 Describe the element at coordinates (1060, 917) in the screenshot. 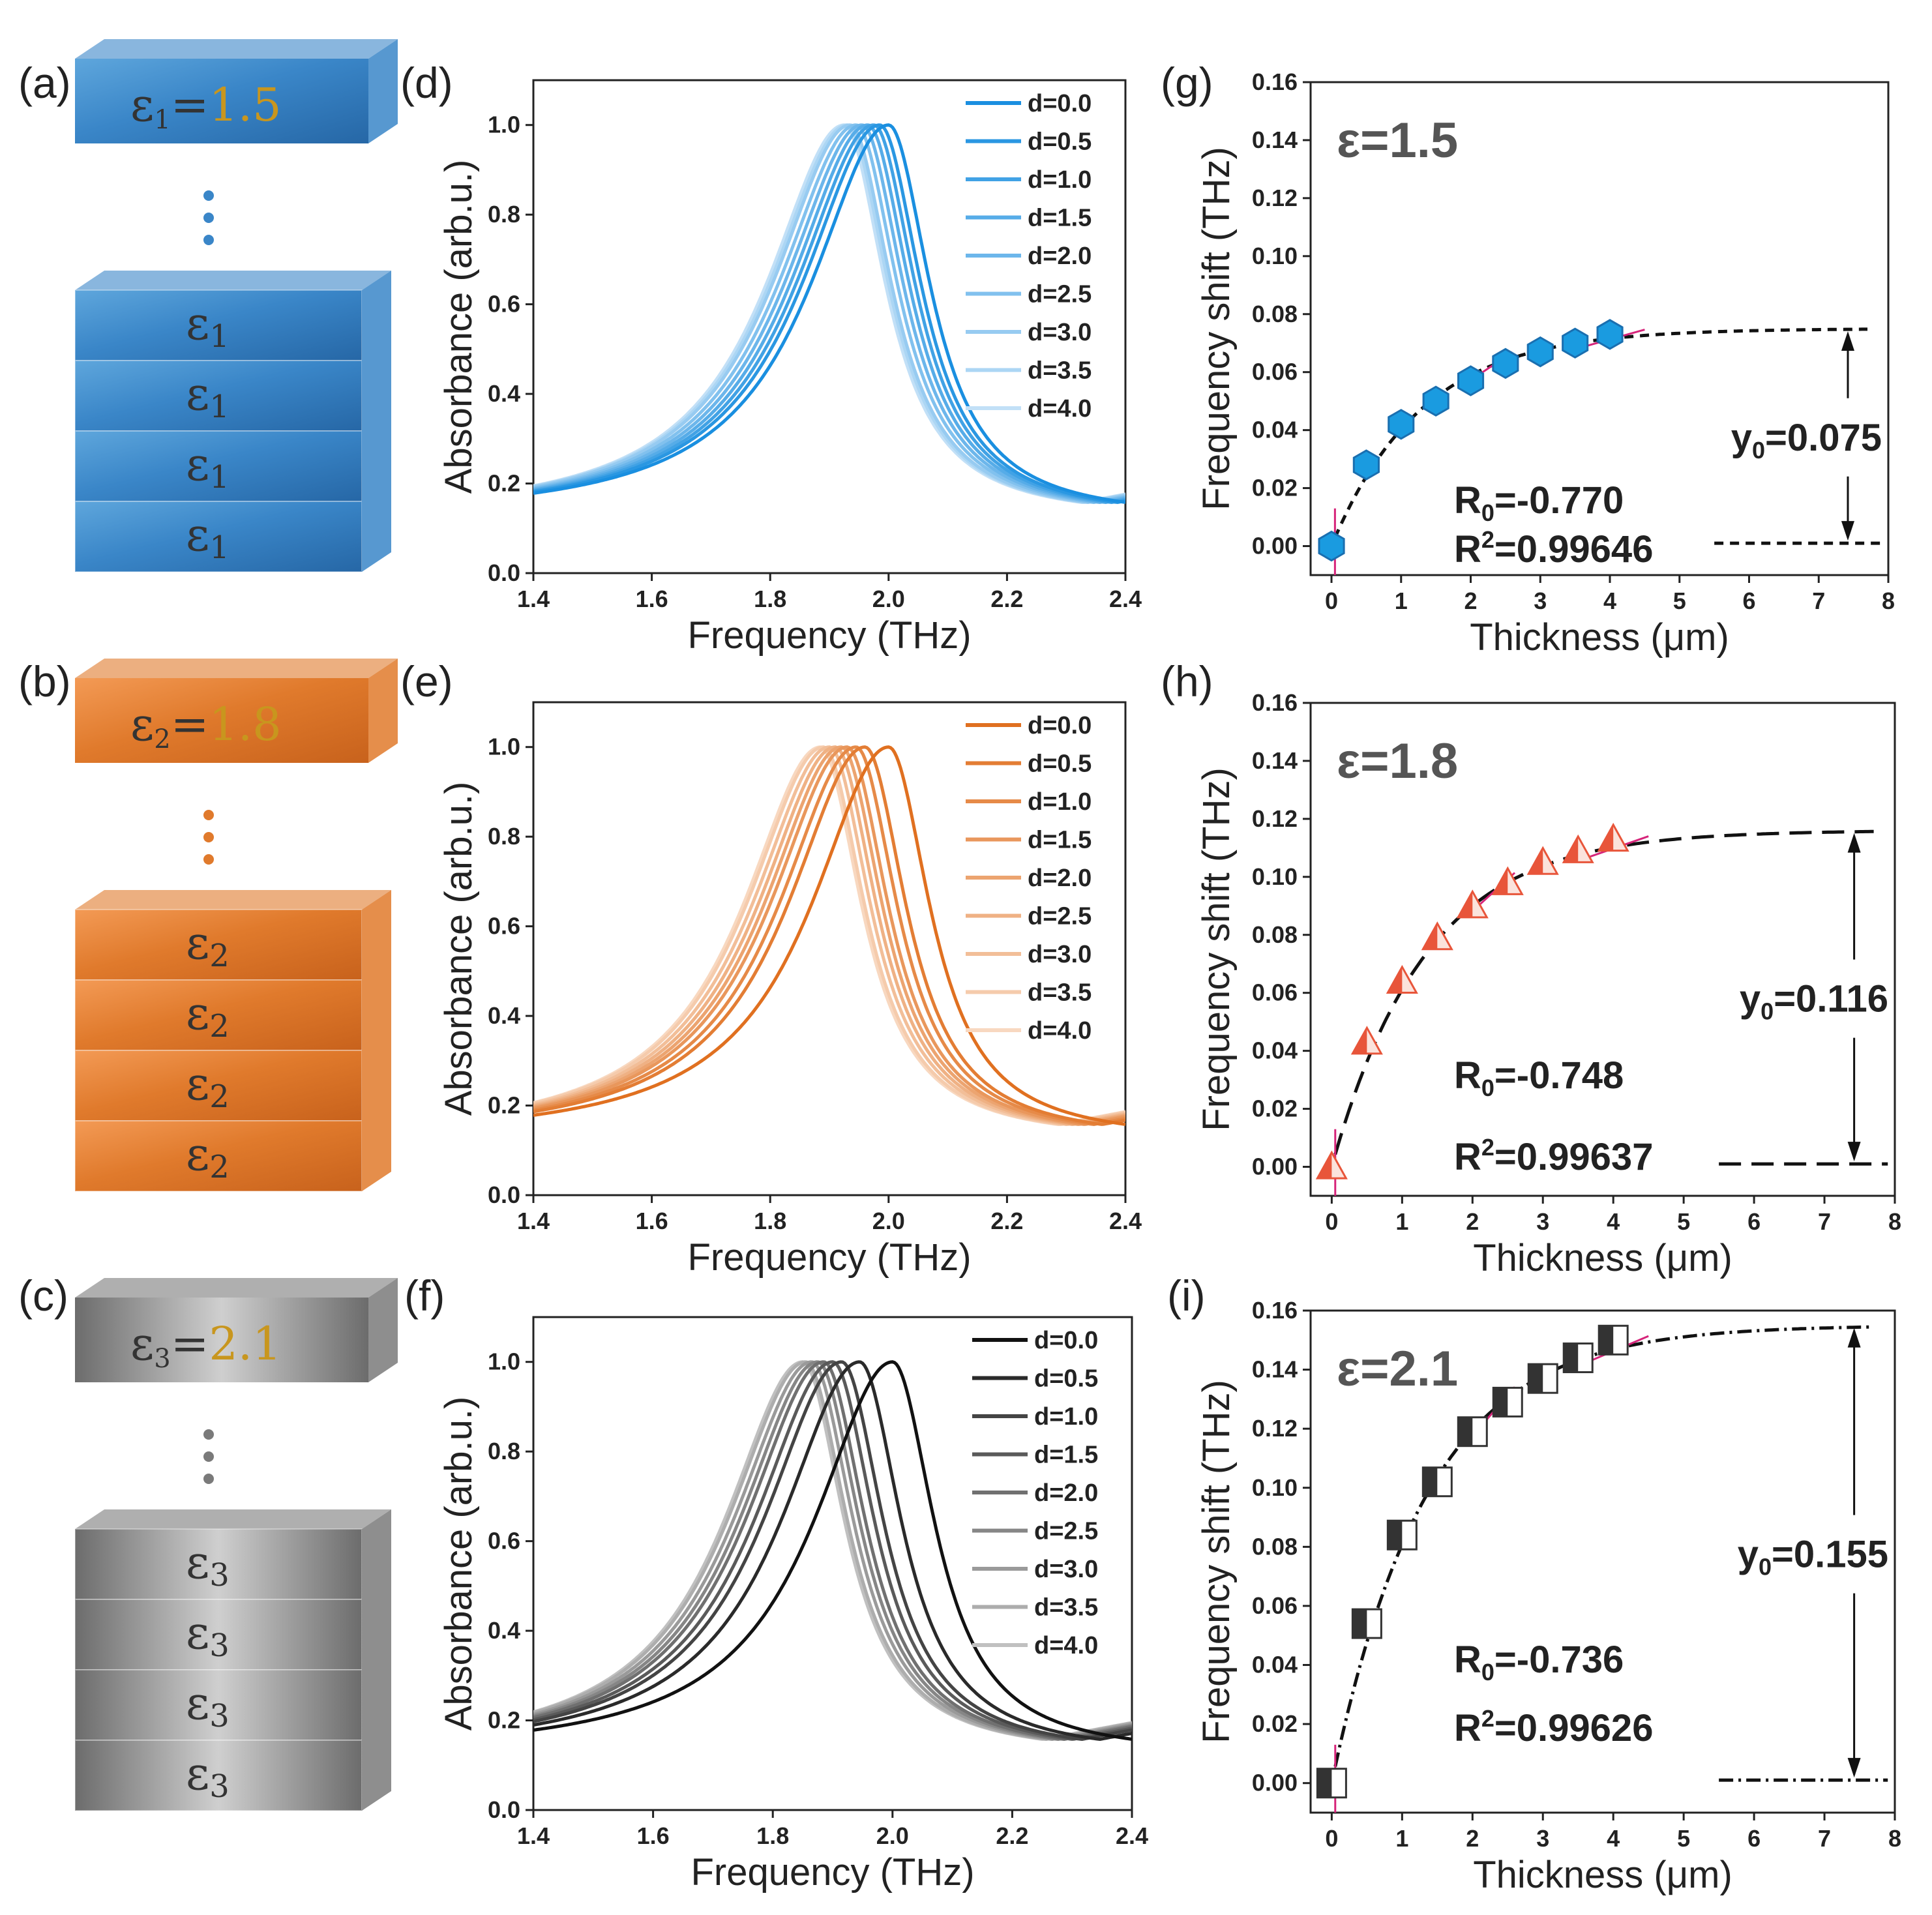

I see `legend-label: d=2.5` at that location.